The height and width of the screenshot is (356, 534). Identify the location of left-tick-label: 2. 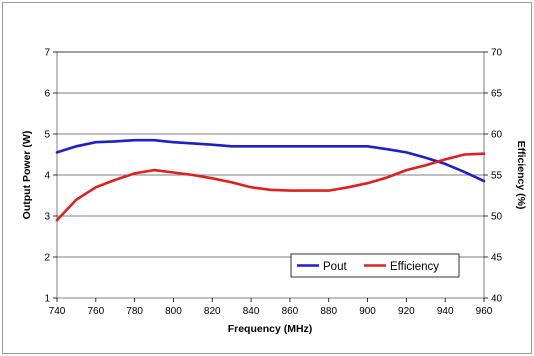
(47, 258).